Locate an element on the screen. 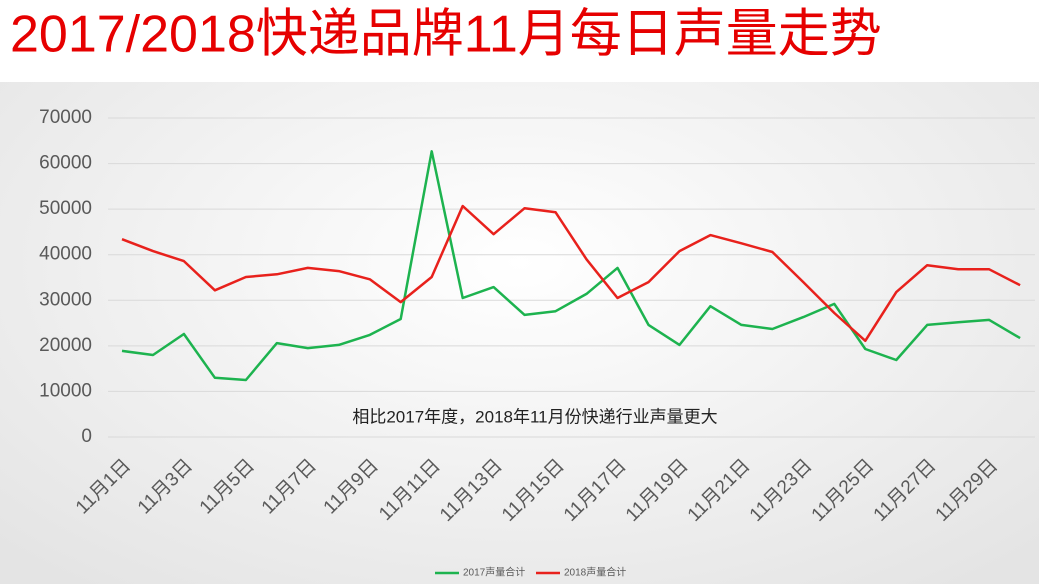  y-tick-label: 30000 is located at coordinates (65, 299).